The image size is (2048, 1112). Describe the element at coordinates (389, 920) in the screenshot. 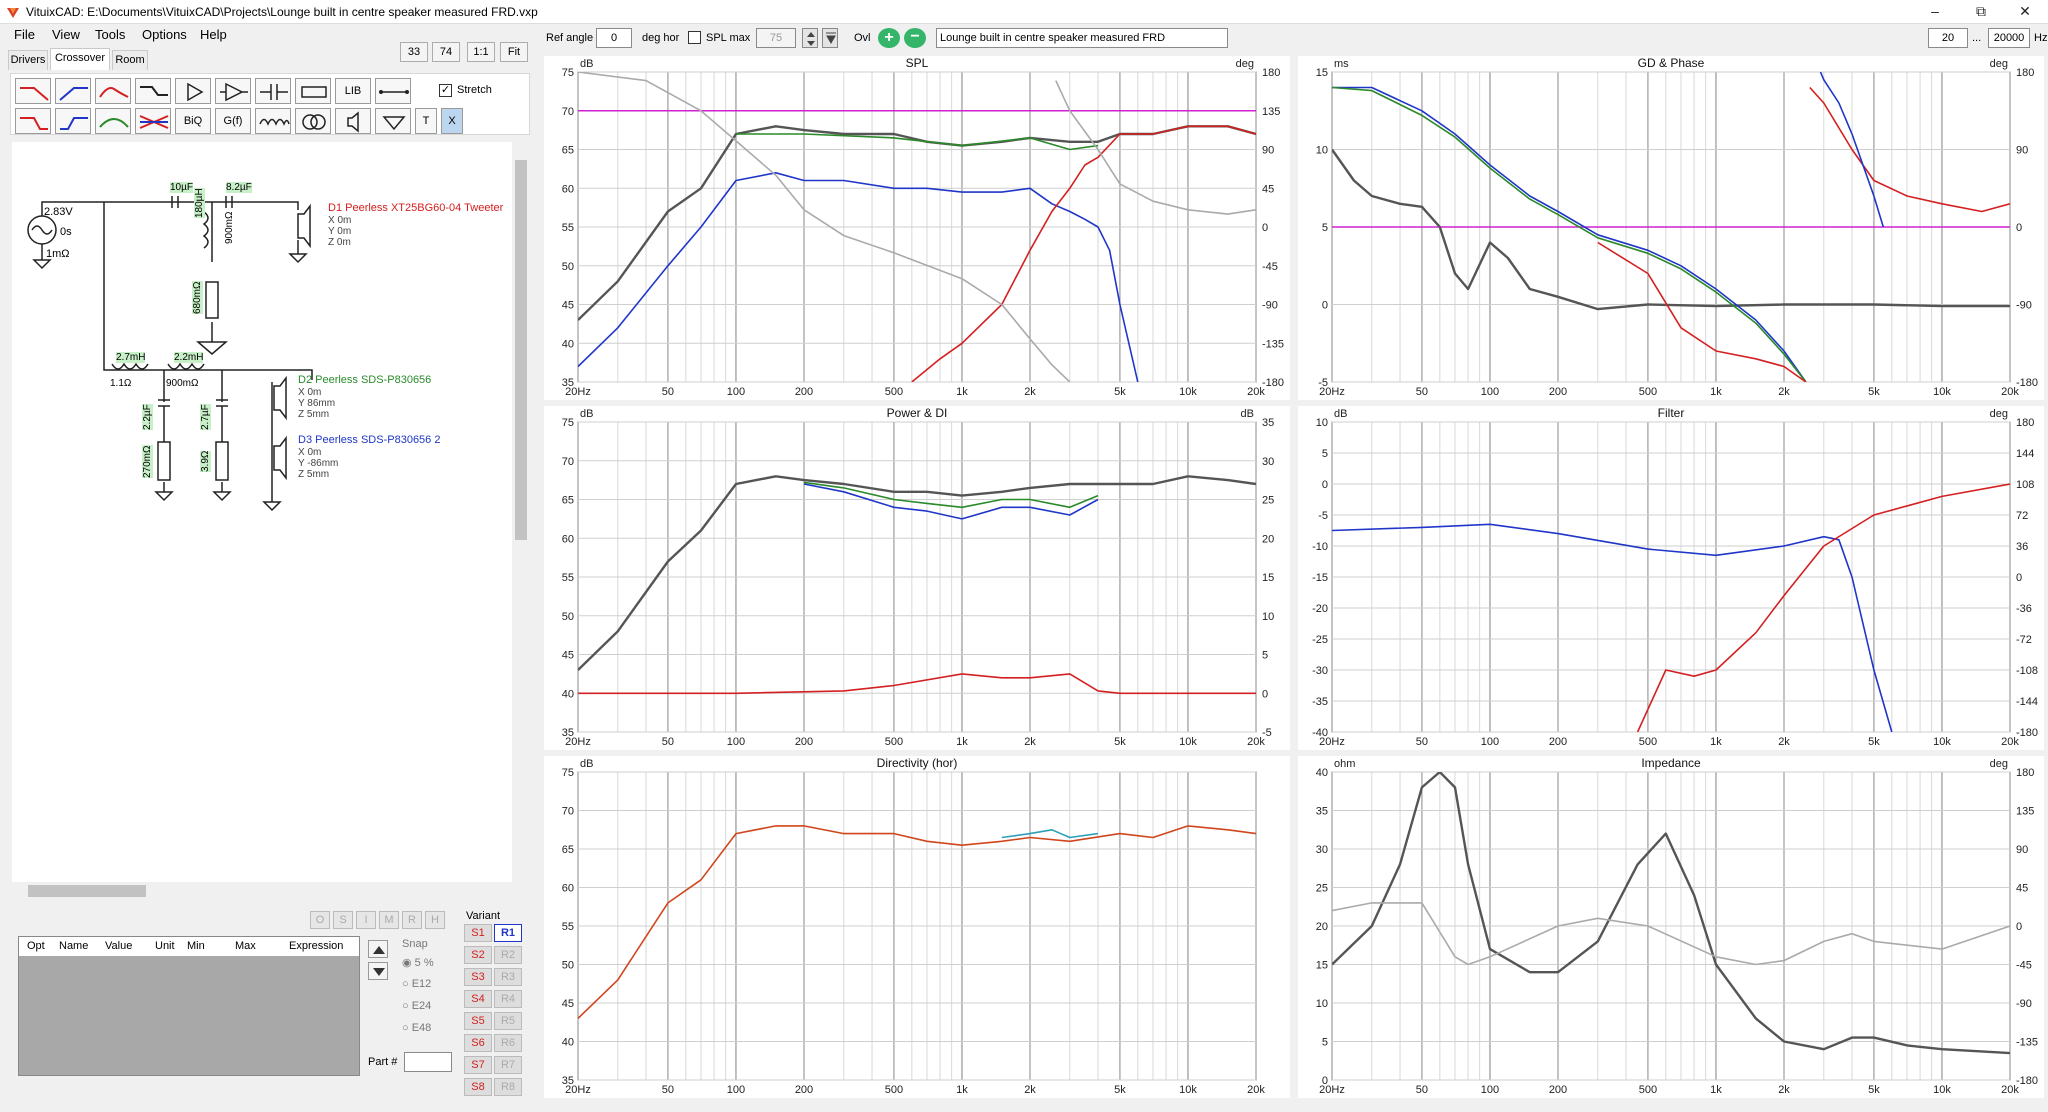

I see `opt-m-button: M` at that location.